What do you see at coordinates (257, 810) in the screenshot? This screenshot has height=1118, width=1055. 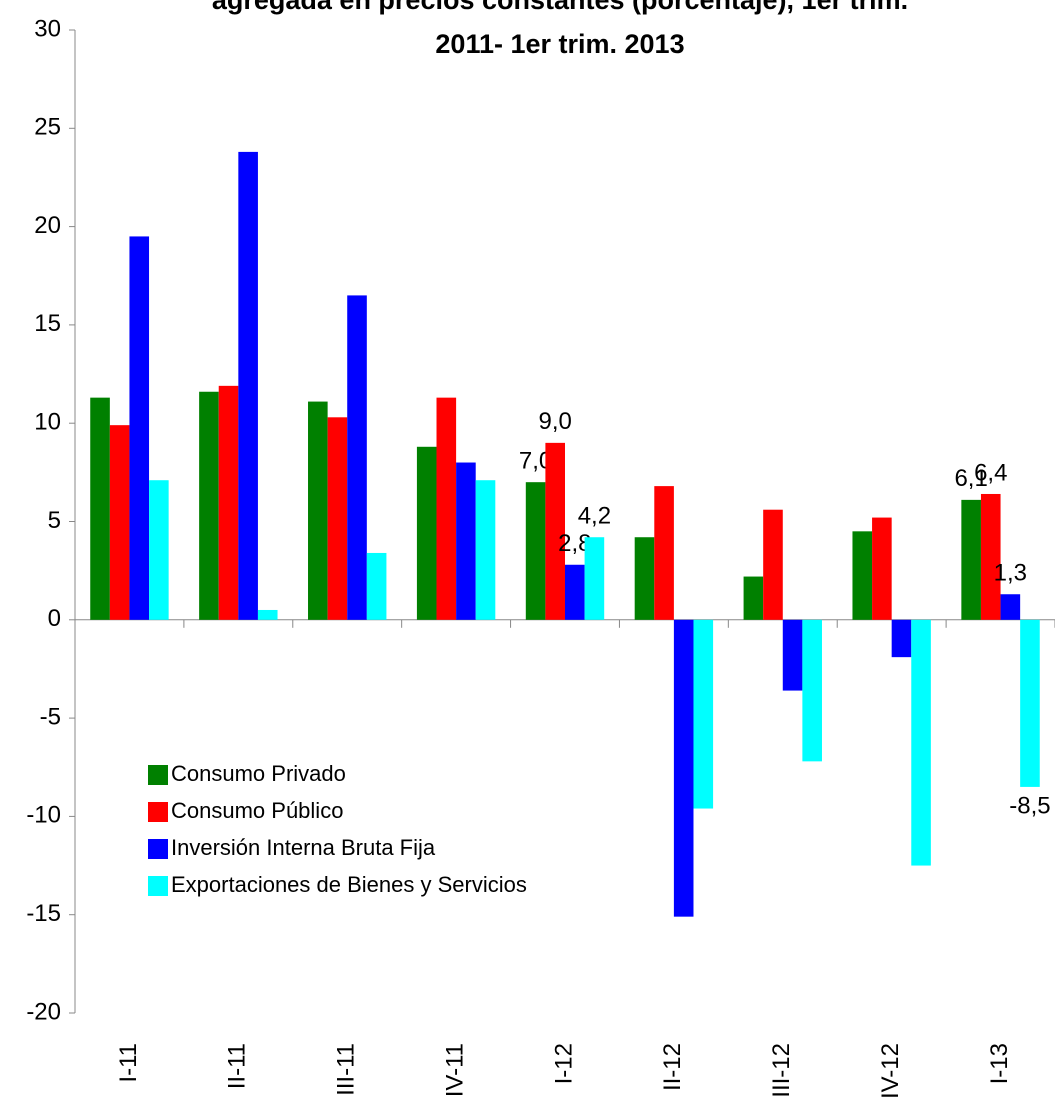 I see `legend-label: Consumo Público` at bounding box center [257, 810].